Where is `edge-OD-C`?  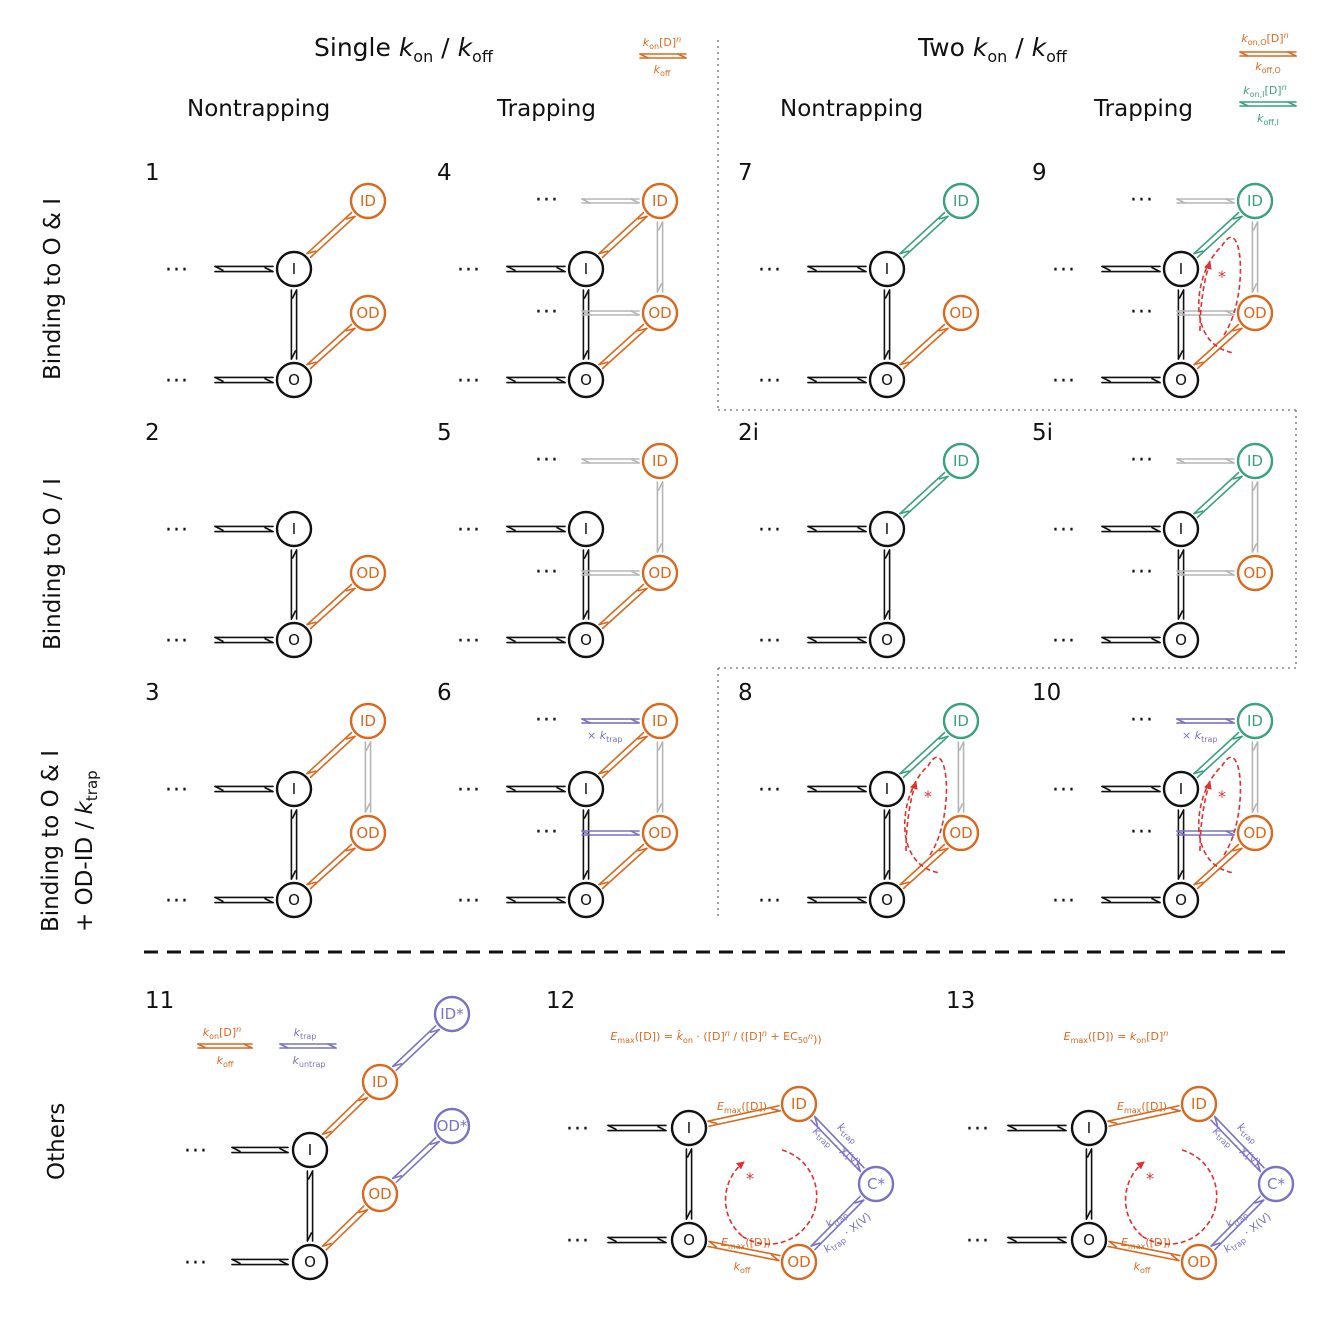
edge-OD-C is located at coordinates (1237, 1223).